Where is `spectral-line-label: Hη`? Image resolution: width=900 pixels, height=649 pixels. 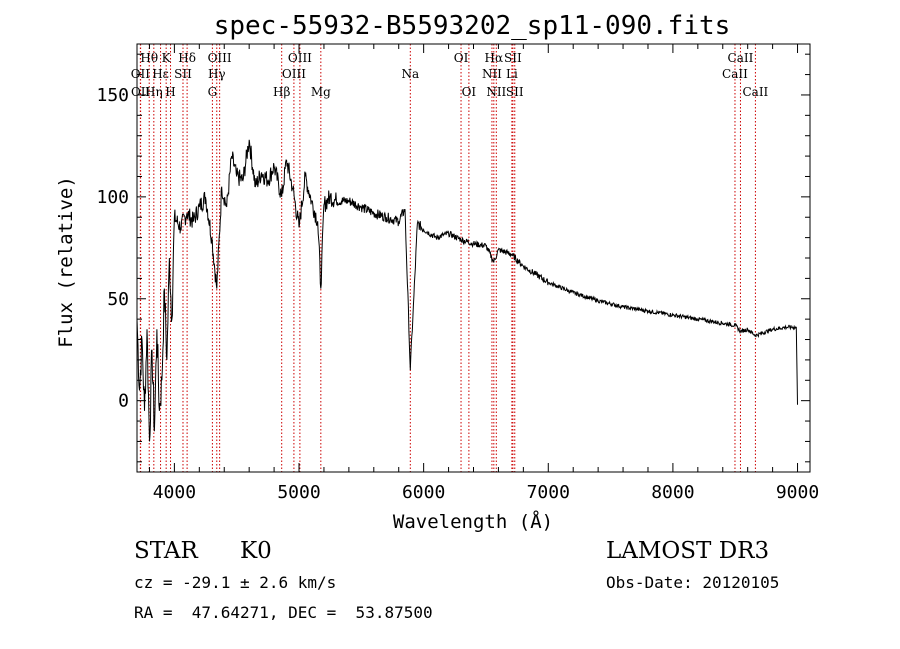 spectral-line-label: Hη is located at coordinates (154, 92).